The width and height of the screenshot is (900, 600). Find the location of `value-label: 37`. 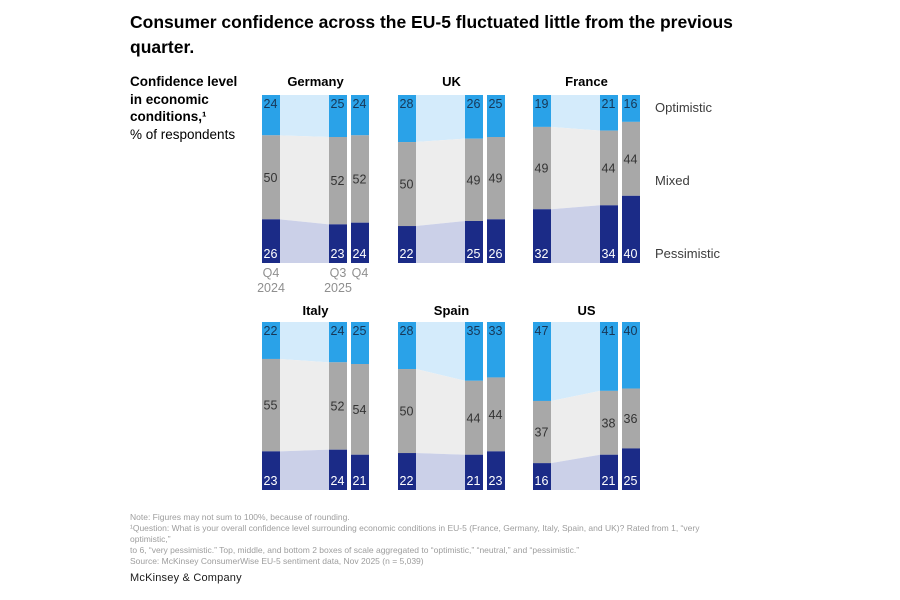

value-label: 37 is located at coordinates (542, 433).